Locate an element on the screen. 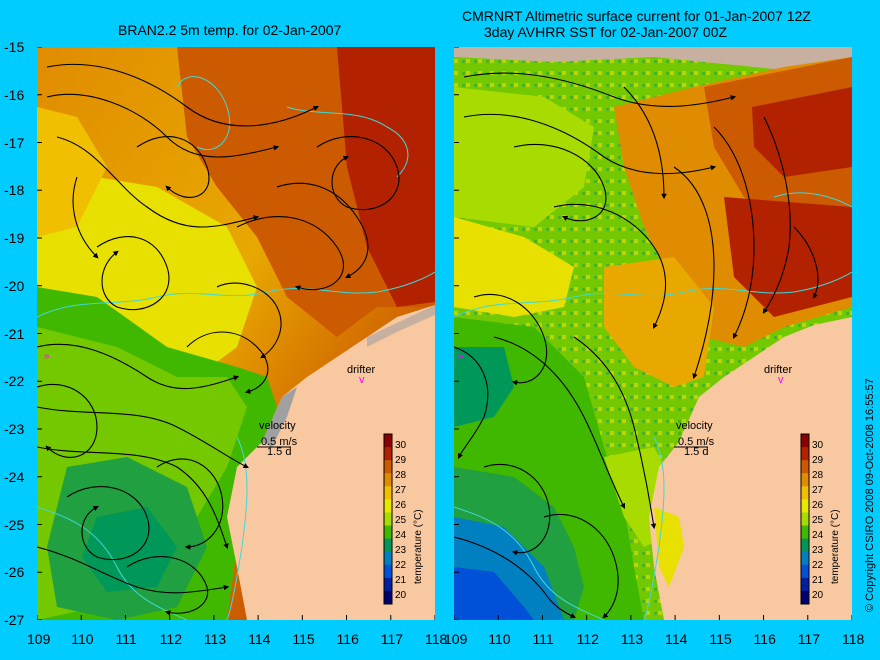 This screenshot has height=660, width=880. lat-tick-label: -19 is located at coordinates (14, 238).